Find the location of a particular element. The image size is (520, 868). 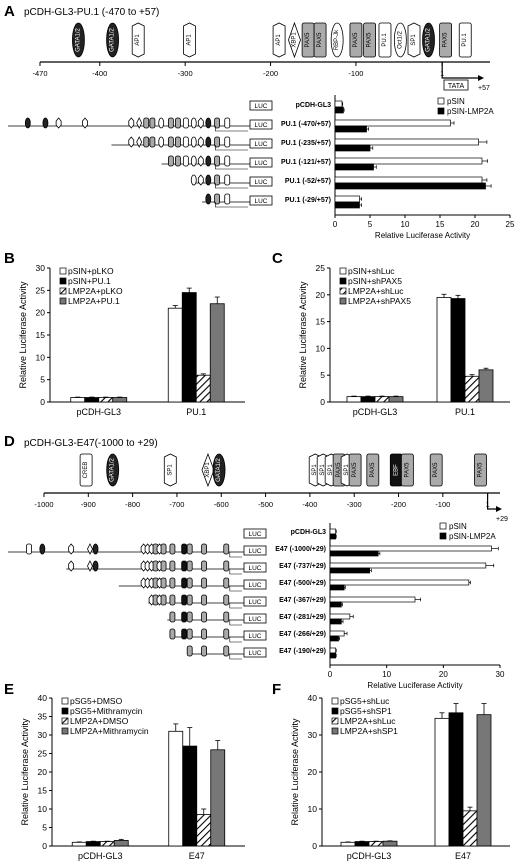

map-tick-label: -100 is located at coordinates (442, 504).